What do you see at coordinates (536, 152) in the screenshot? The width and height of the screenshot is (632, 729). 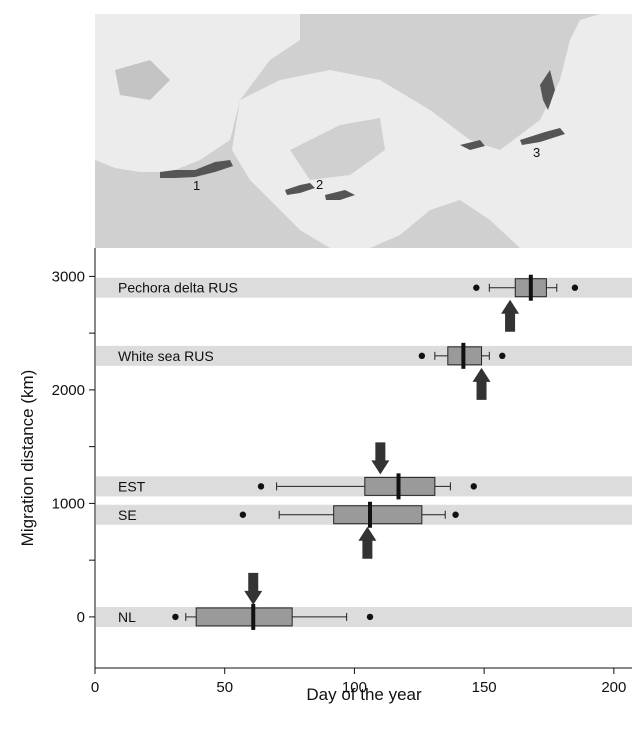 I see `map-label-3: 3` at bounding box center [536, 152].